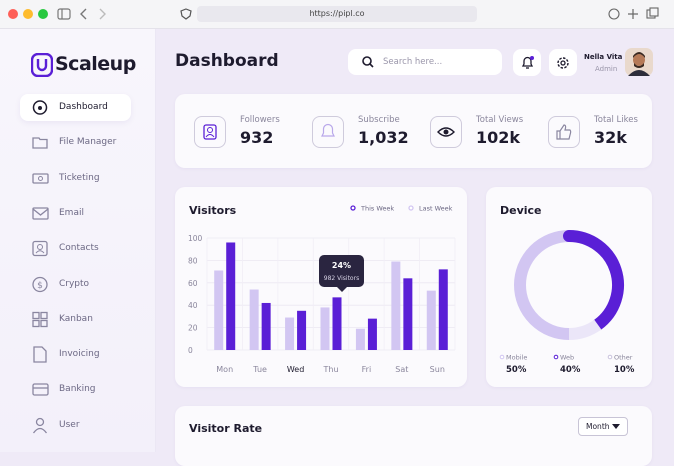  I want to click on bell-icon, so click(527, 62).